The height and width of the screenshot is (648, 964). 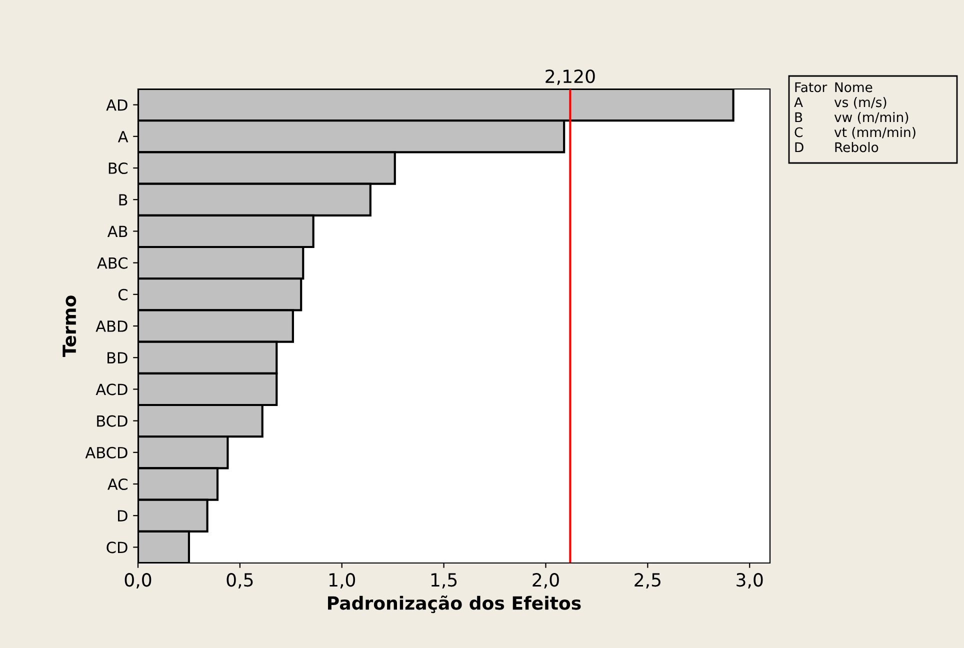 What do you see at coordinates (117, 548) in the screenshot?
I see `y-tick-label: CD` at bounding box center [117, 548].